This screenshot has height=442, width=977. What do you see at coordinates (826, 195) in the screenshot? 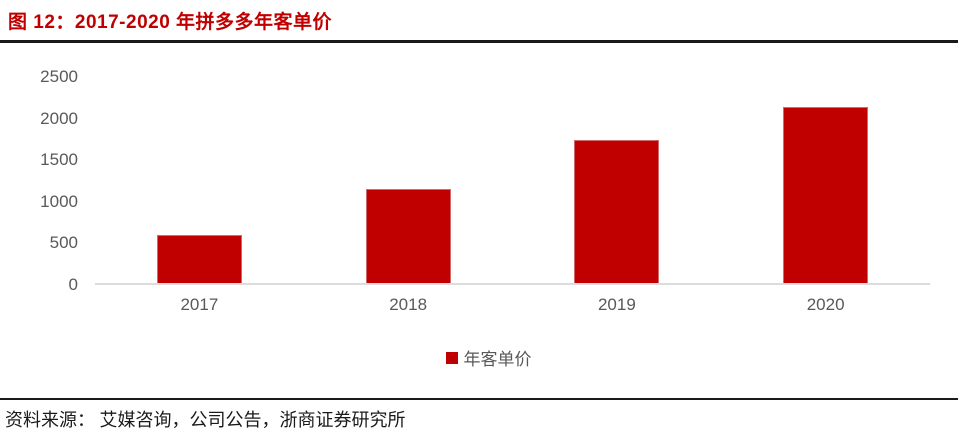
I see `bar-2020` at bounding box center [826, 195].